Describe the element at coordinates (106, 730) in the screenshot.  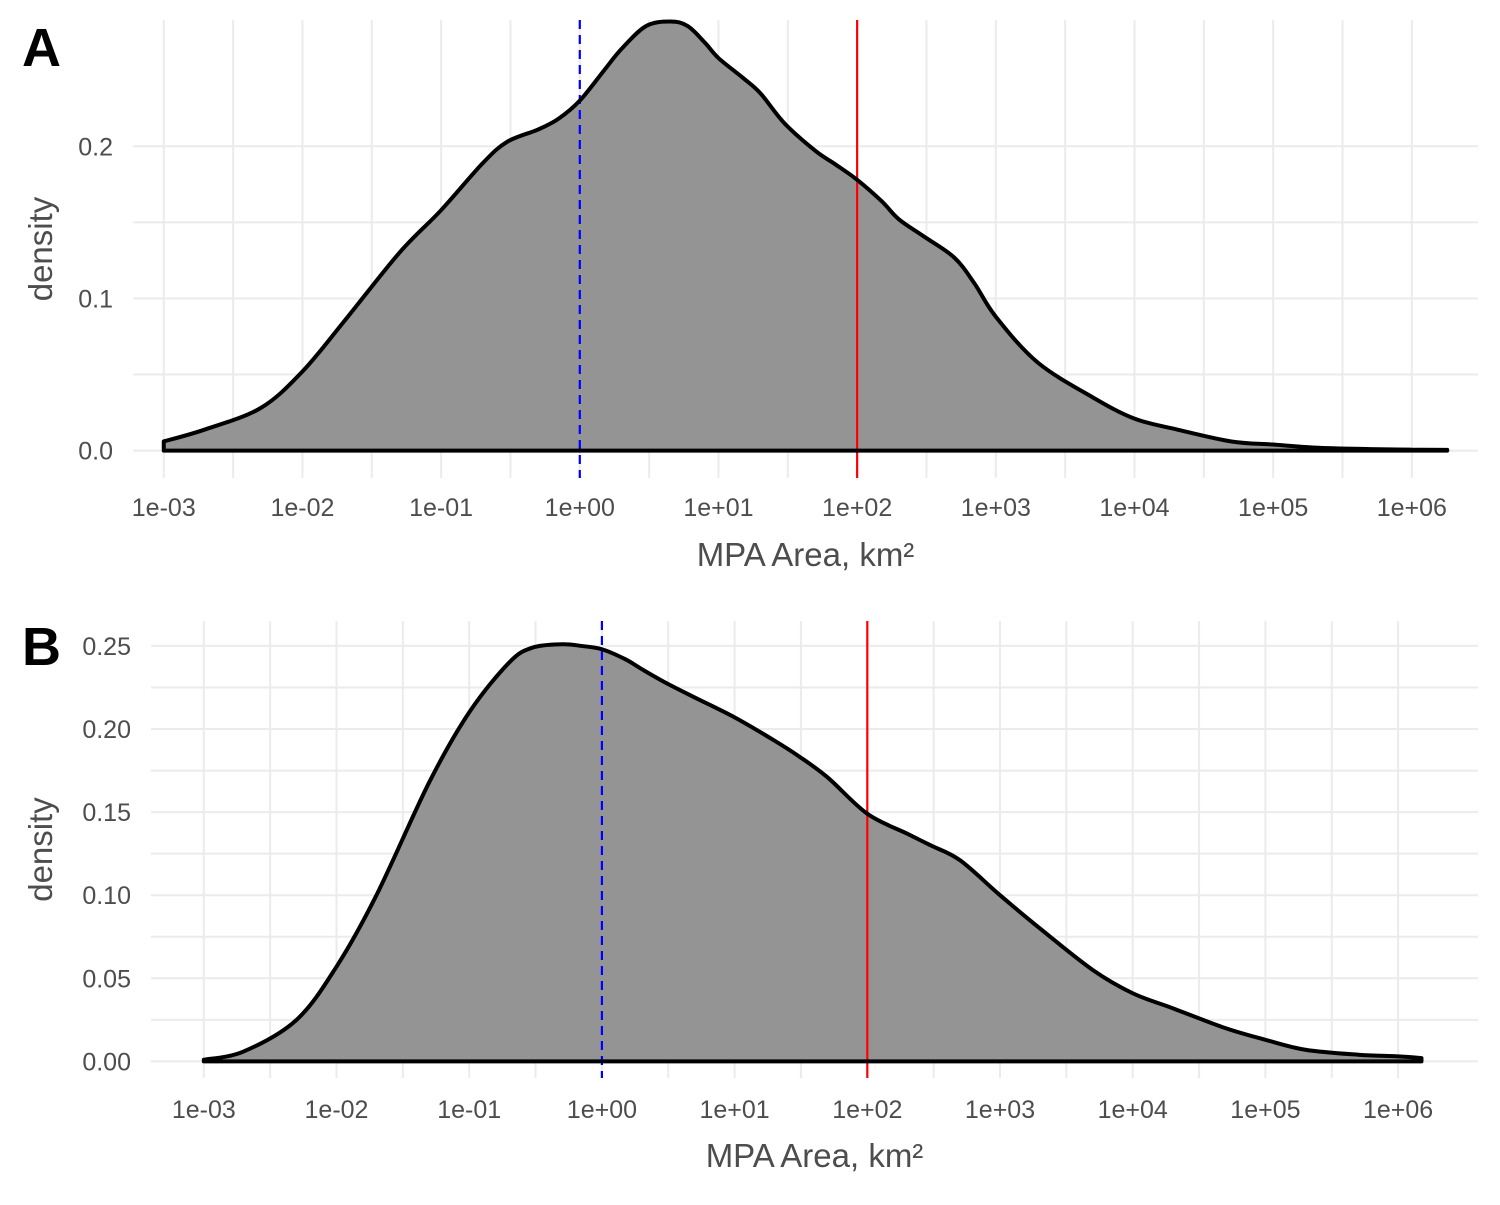
I see `y-tick-label: 0.20` at that location.